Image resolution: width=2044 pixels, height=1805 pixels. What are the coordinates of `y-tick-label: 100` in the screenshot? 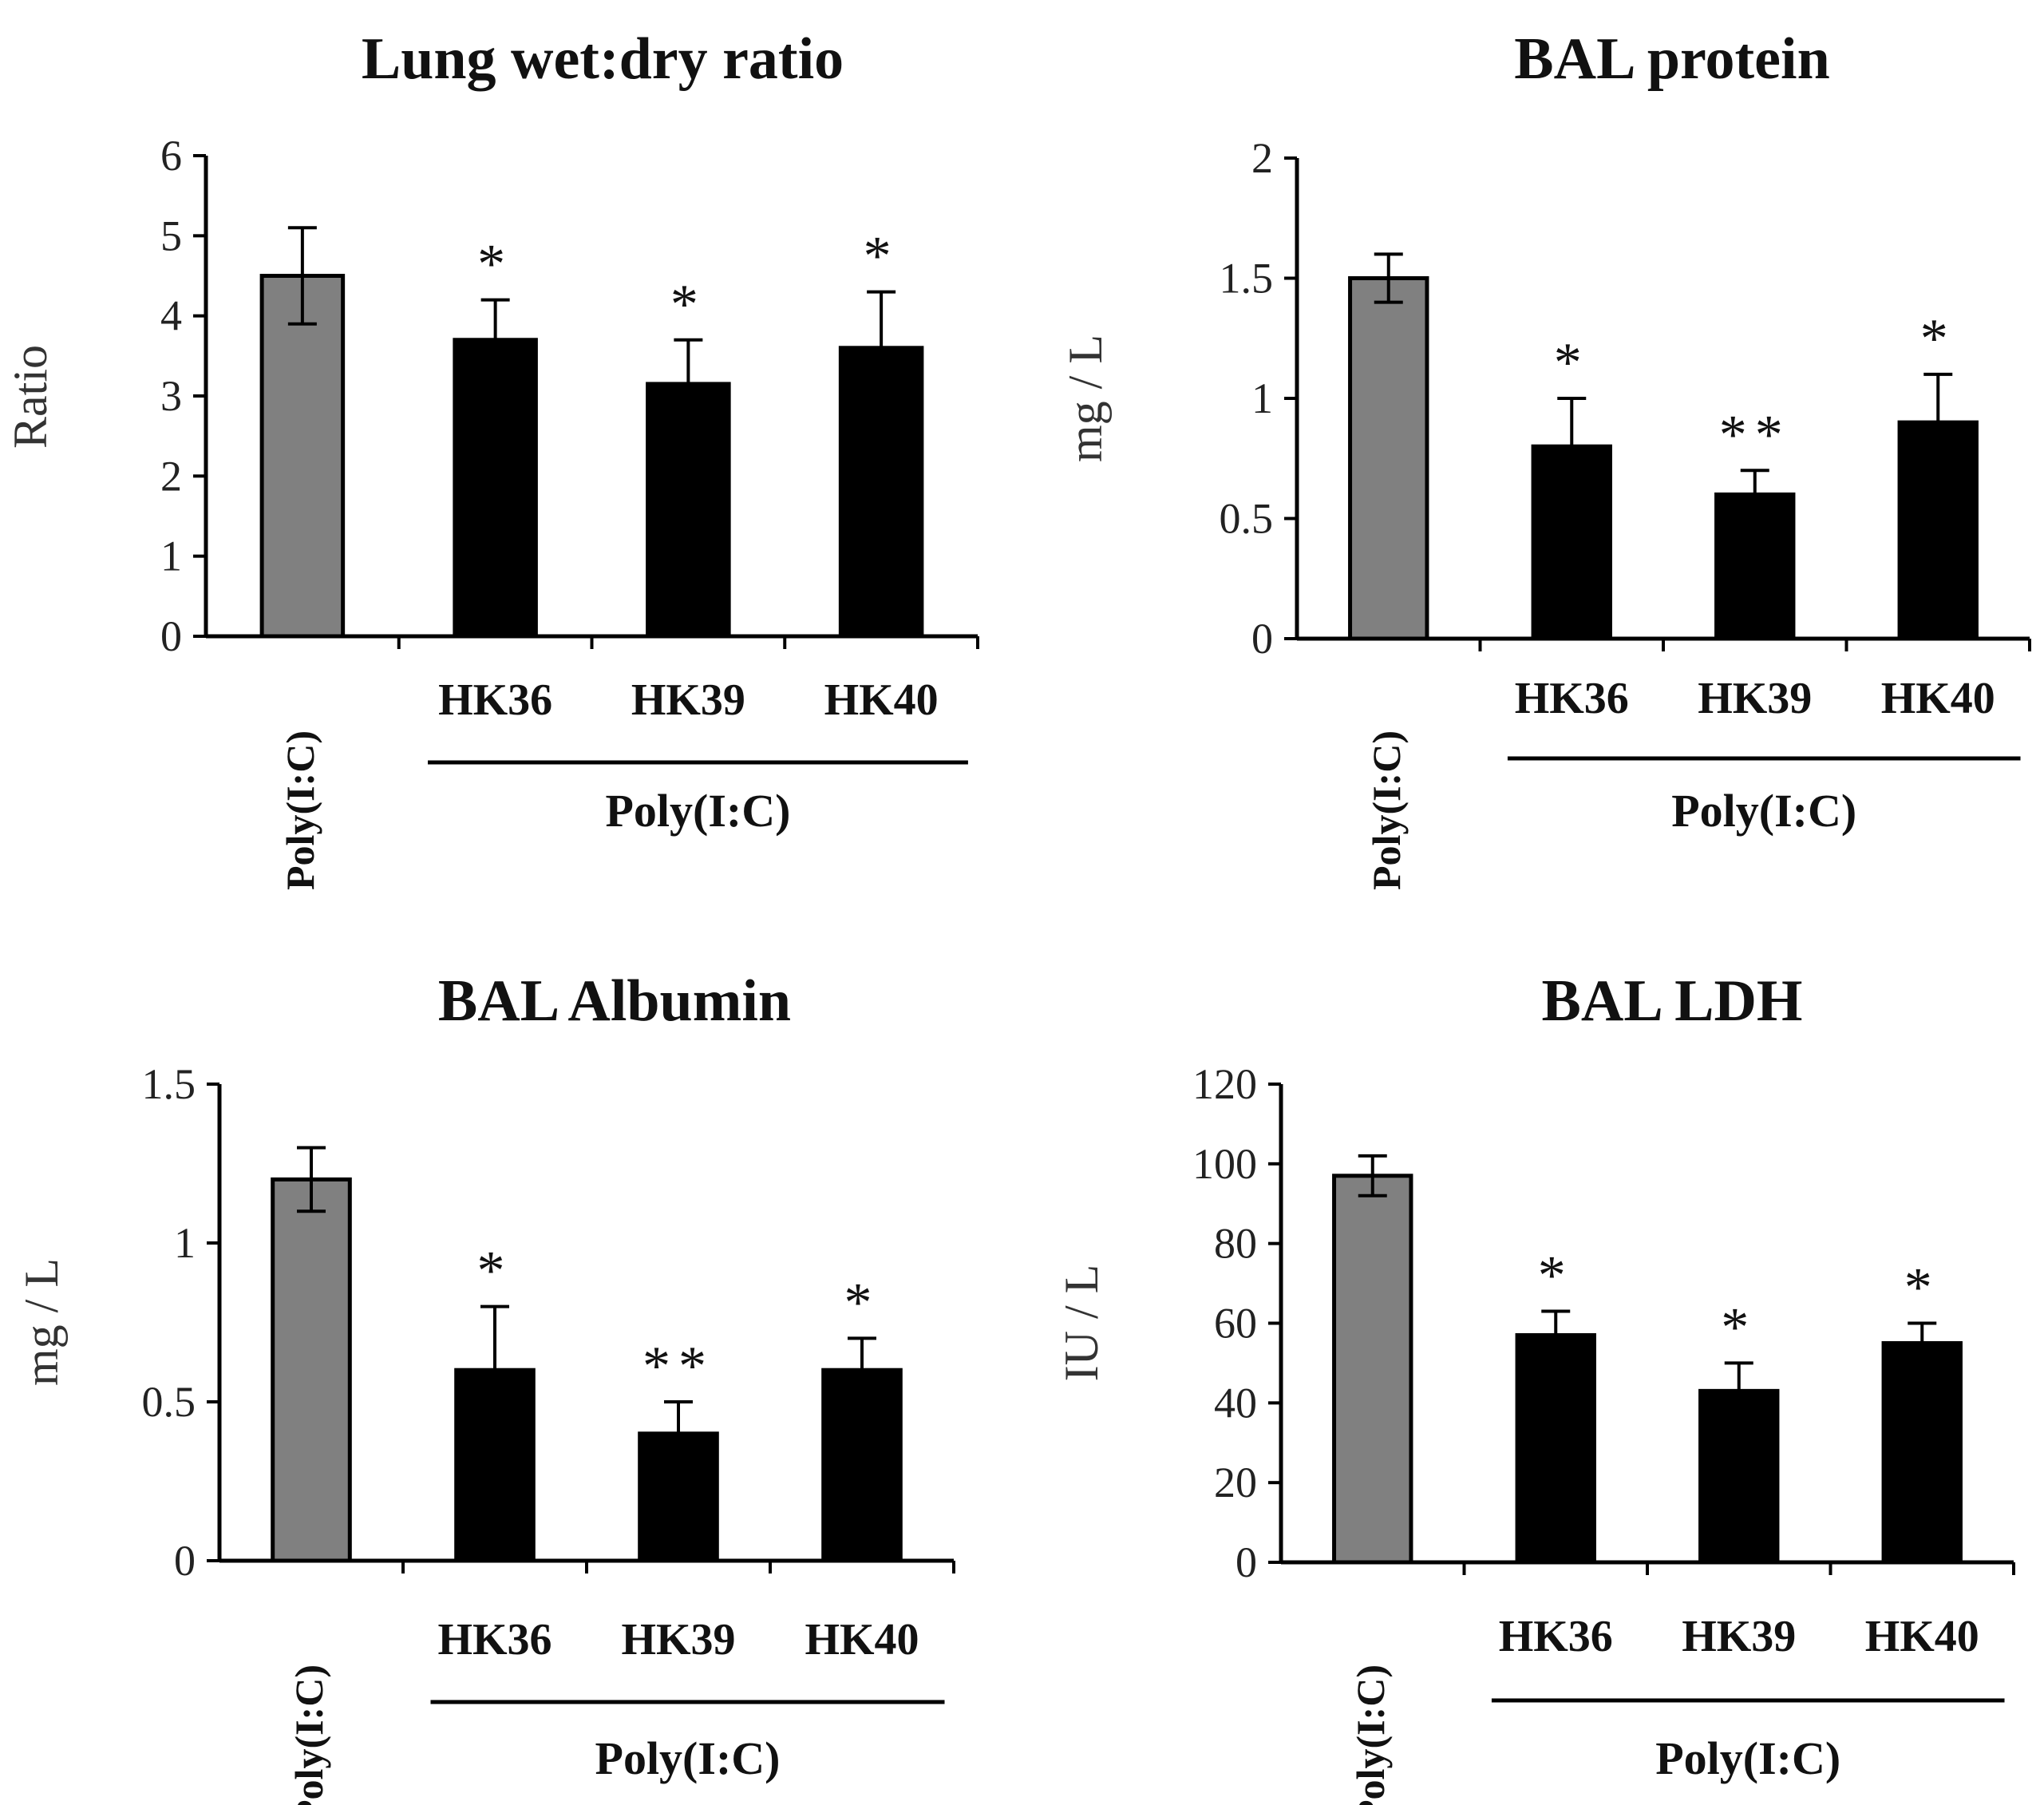 It's located at (1224, 1164).